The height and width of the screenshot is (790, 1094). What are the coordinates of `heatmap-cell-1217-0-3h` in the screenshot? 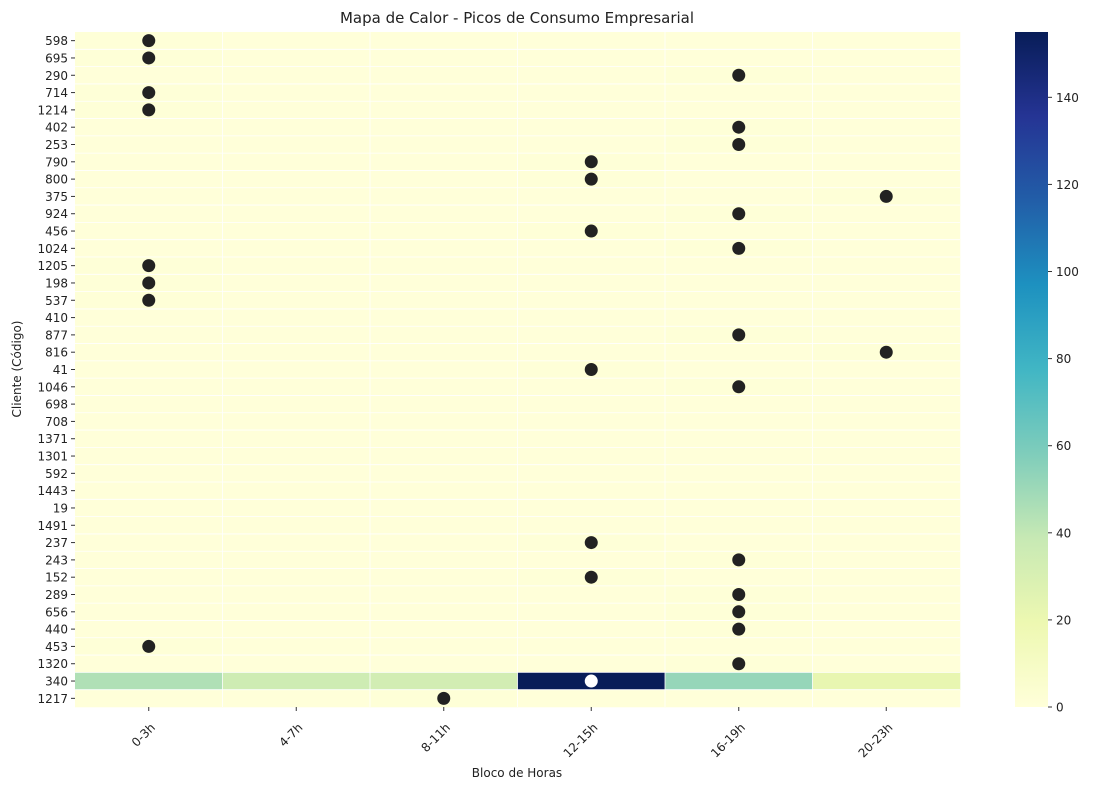 It's located at (149, 698).